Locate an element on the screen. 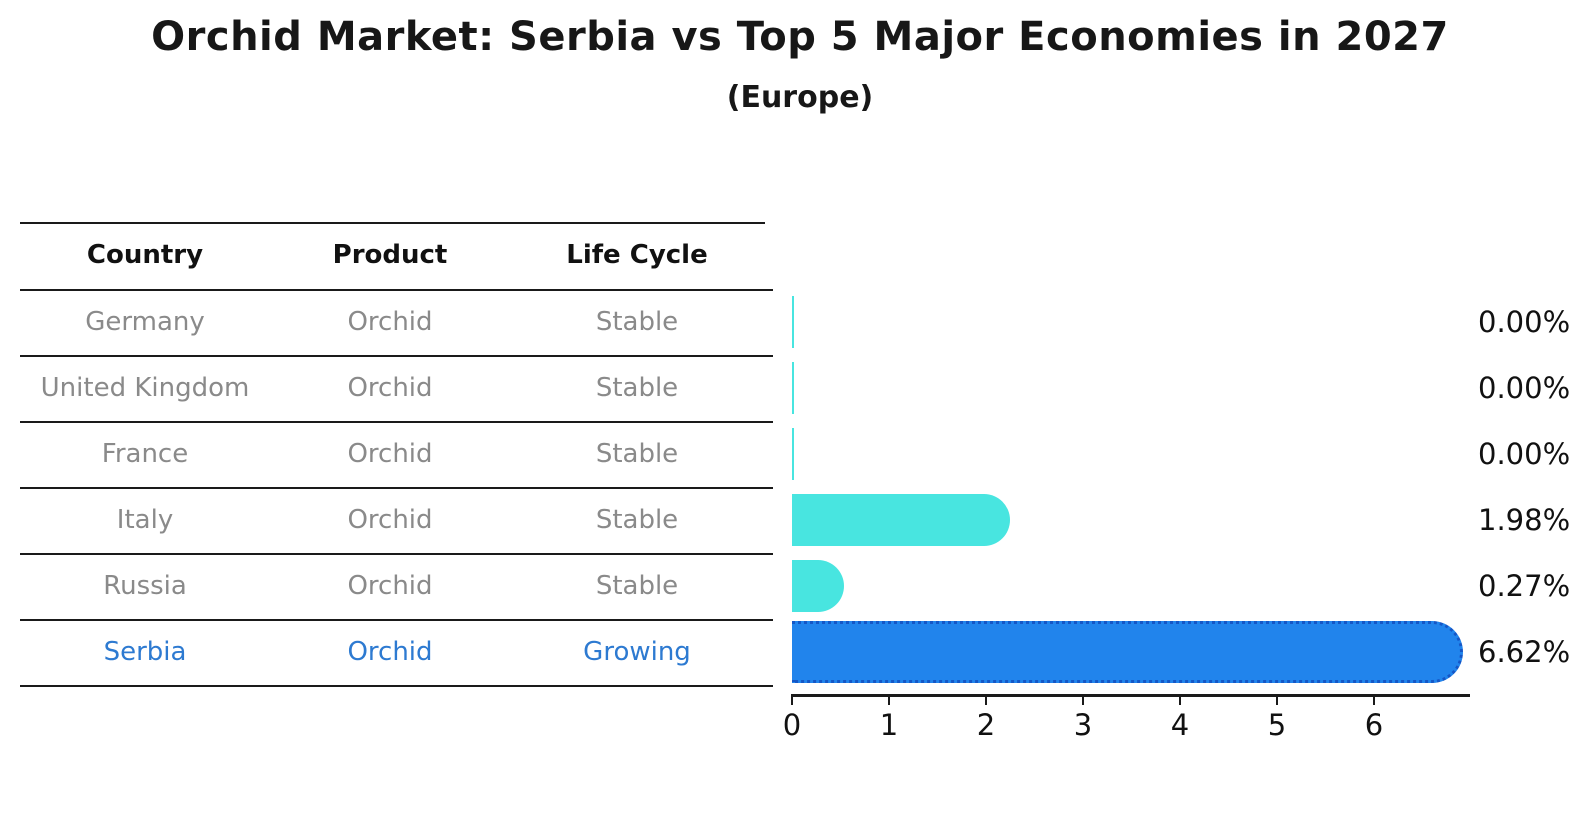  country-cell: France is located at coordinates (145, 454).